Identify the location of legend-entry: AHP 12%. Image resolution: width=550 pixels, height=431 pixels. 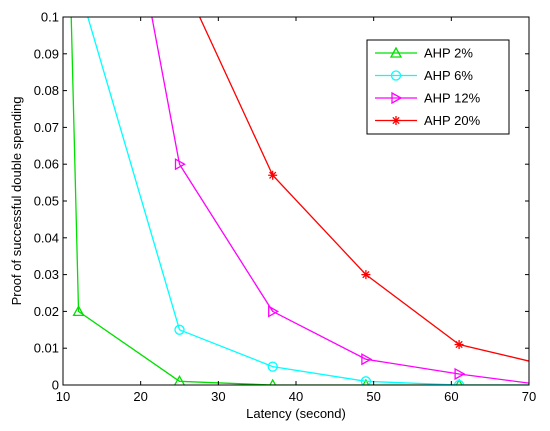
(428, 98).